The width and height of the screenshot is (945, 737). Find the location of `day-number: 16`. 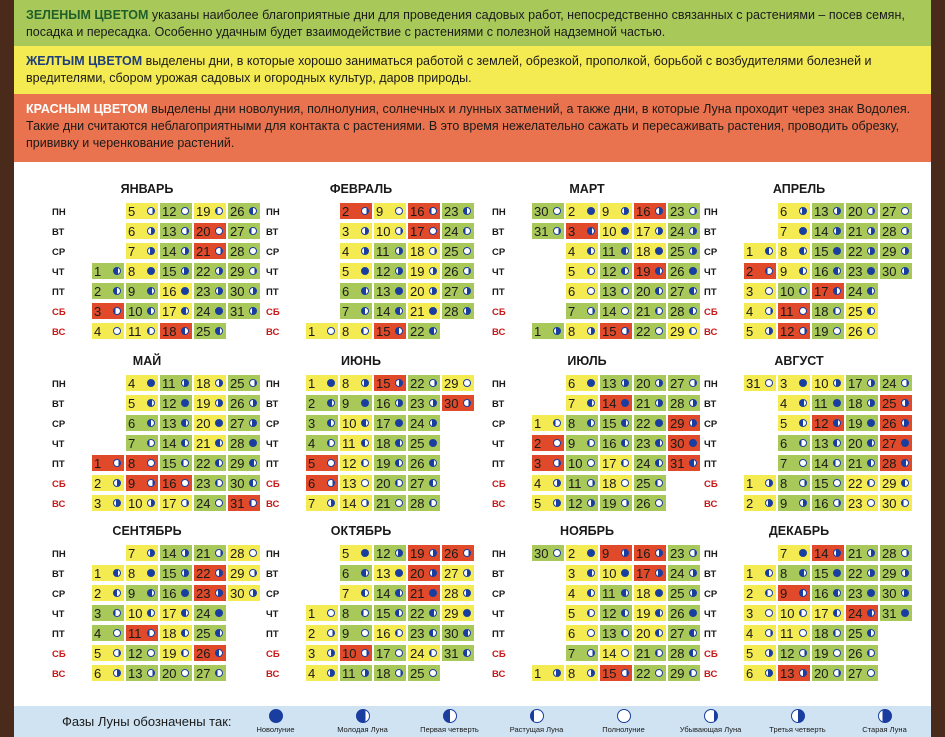

day-number: 16 is located at coordinates (383, 633).